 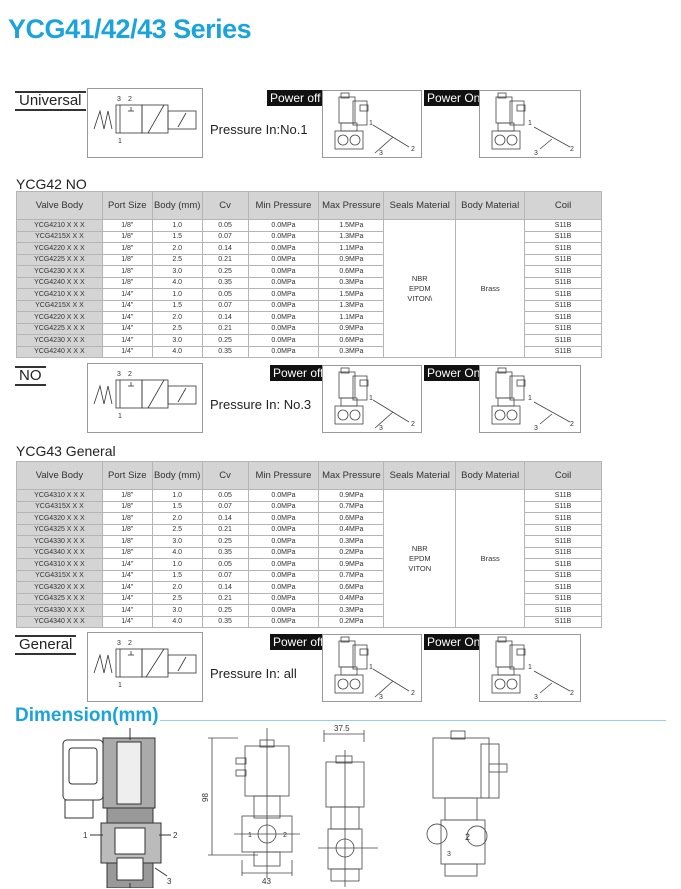 What do you see at coordinates (253, 673) in the screenshot?
I see `pressure-in-text: Pressure In: all` at bounding box center [253, 673].